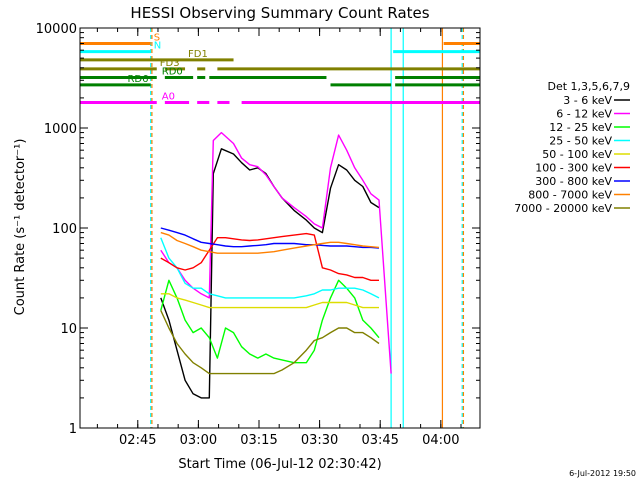 This screenshot has width=640, height=480. I want to click on legend-entry-label-8: 7000 - 20000 keV, so click(563, 208).